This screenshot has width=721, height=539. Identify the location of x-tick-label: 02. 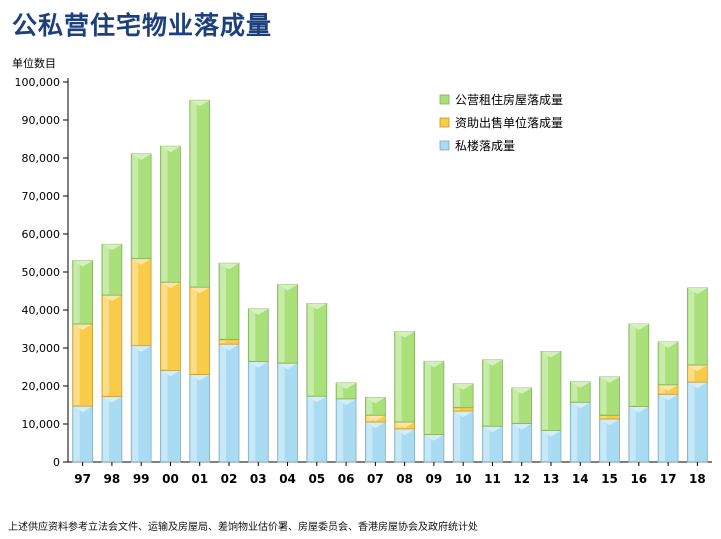
(229, 479).